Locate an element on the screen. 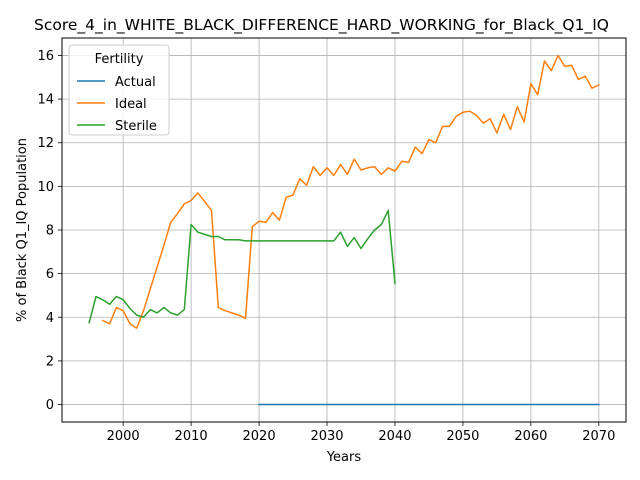 The height and width of the screenshot is (480, 640). legend-title: Fertility is located at coordinates (119, 59).